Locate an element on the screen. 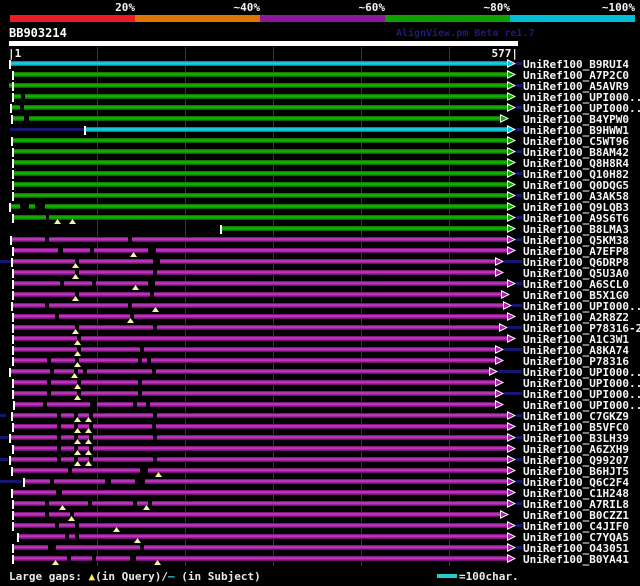 The image size is (640, 586). hit-label: UniRef100_A9S6T6 is located at coordinates (576, 218).